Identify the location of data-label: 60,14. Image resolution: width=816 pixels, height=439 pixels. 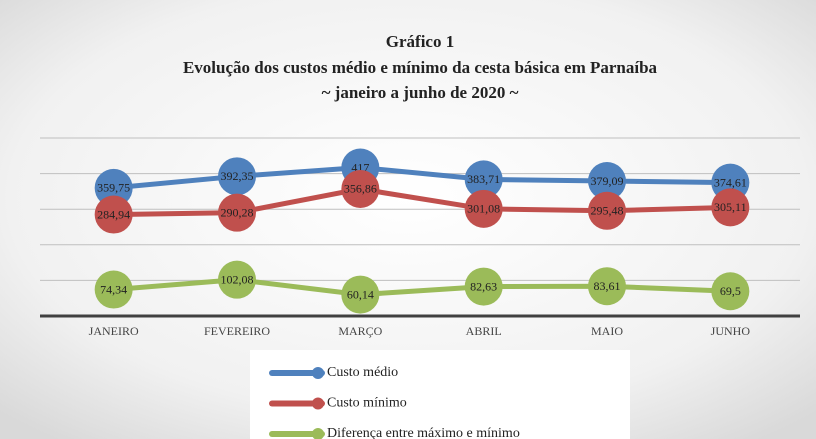
(360, 294).